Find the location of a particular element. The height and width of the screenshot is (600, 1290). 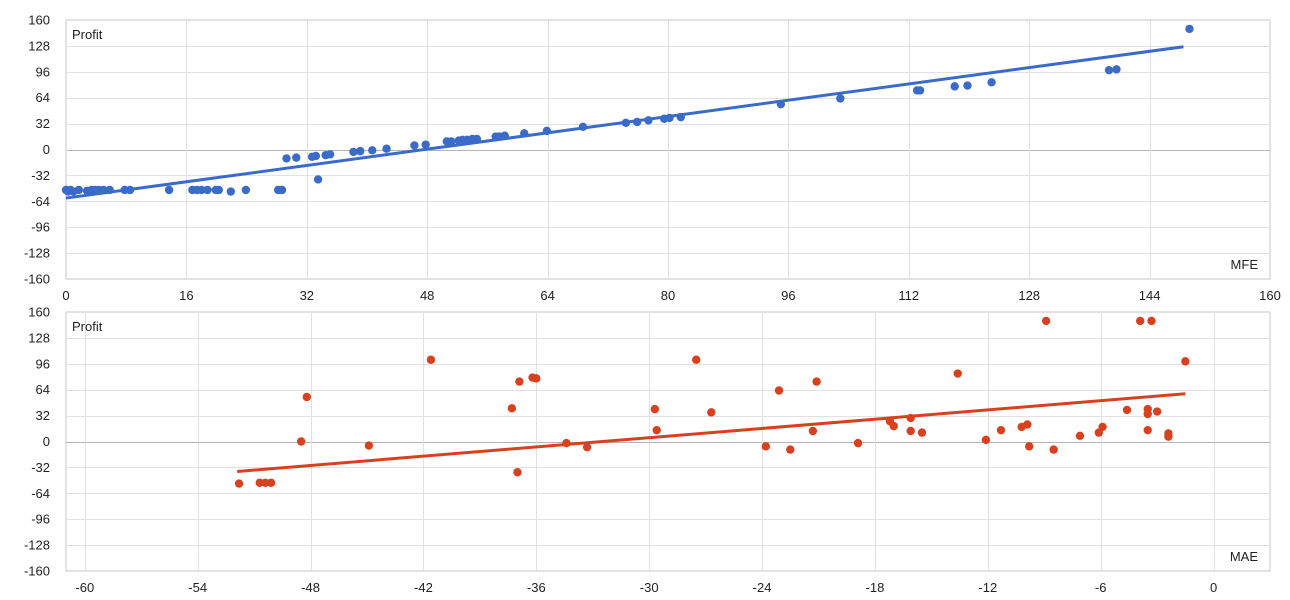

x-tick-label: 64 is located at coordinates (547, 295).